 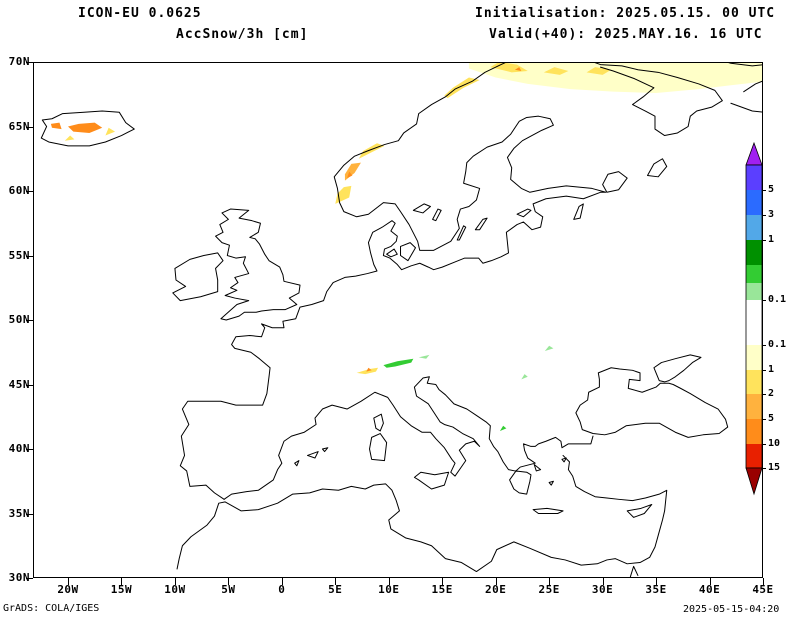 What do you see at coordinates (771, 214) in the screenshot?
I see `colorbar-label: 3` at bounding box center [771, 214].